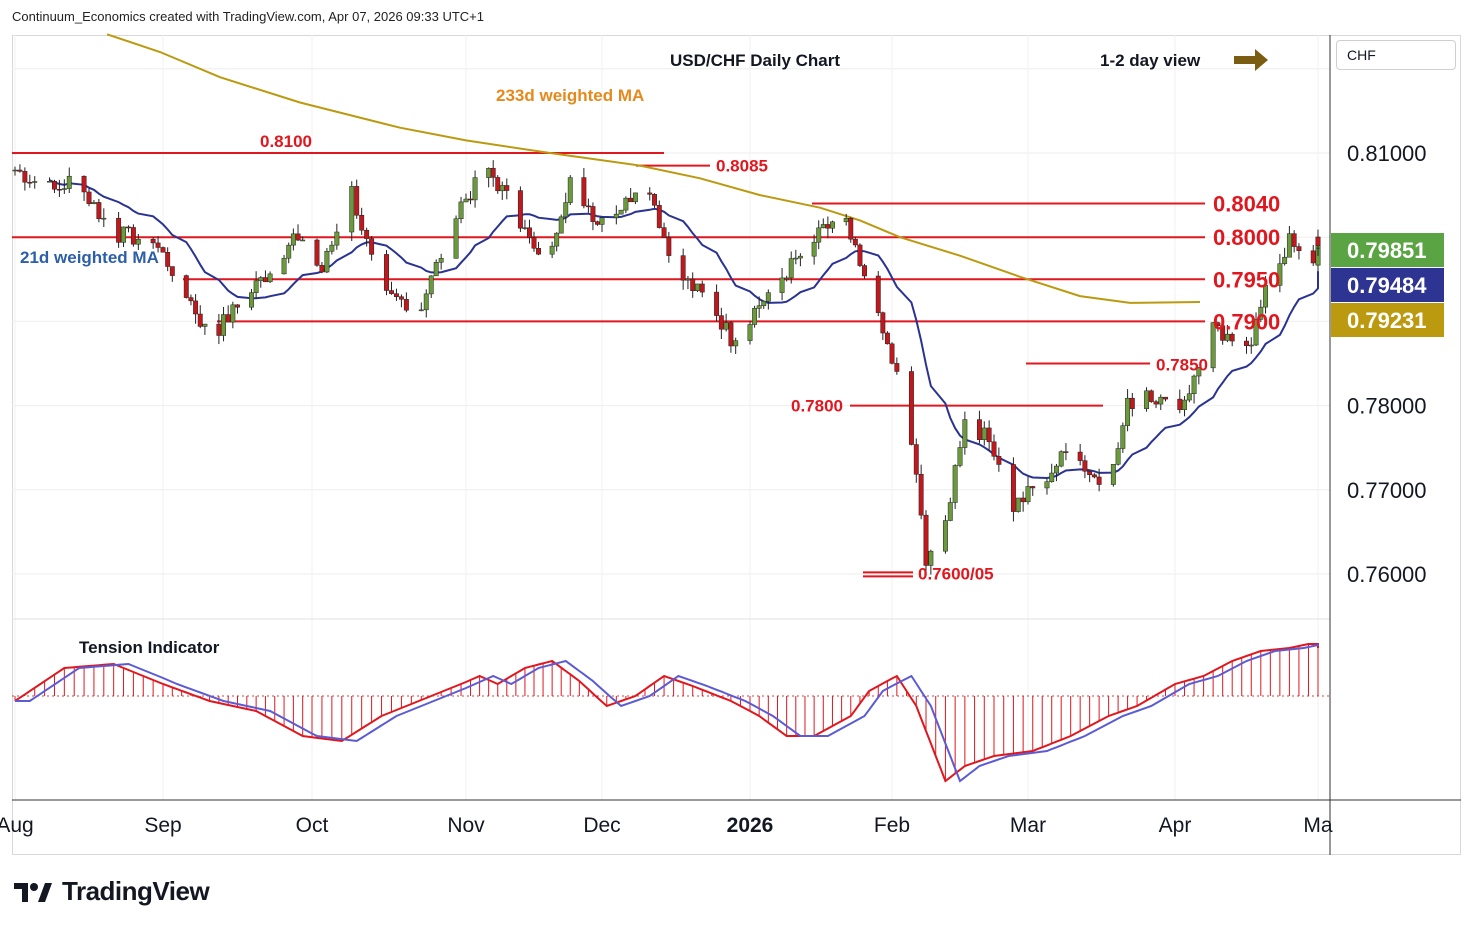 Image resolution: width=1474 pixels, height=930 pixels. What do you see at coordinates (466, 825) in the screenshot?
I see `x-tick-label: Nov` at bounding box center [466, 825].